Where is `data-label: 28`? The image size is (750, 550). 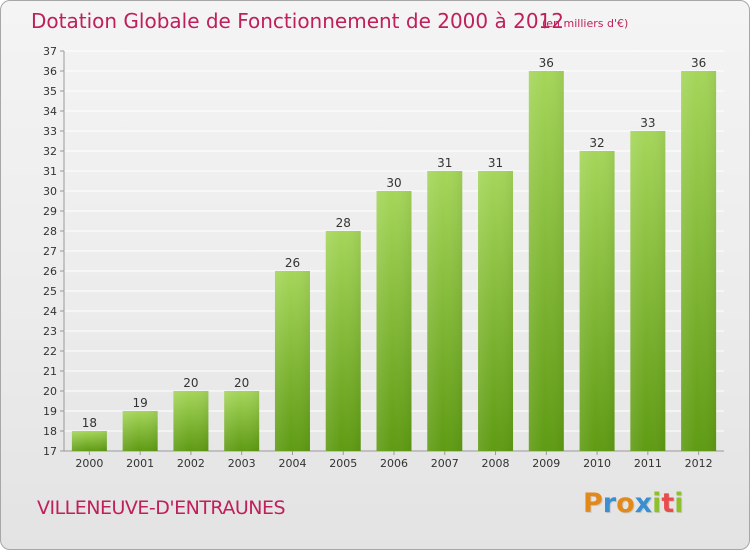
data-label: 28 is located at coordinates (343, 223).